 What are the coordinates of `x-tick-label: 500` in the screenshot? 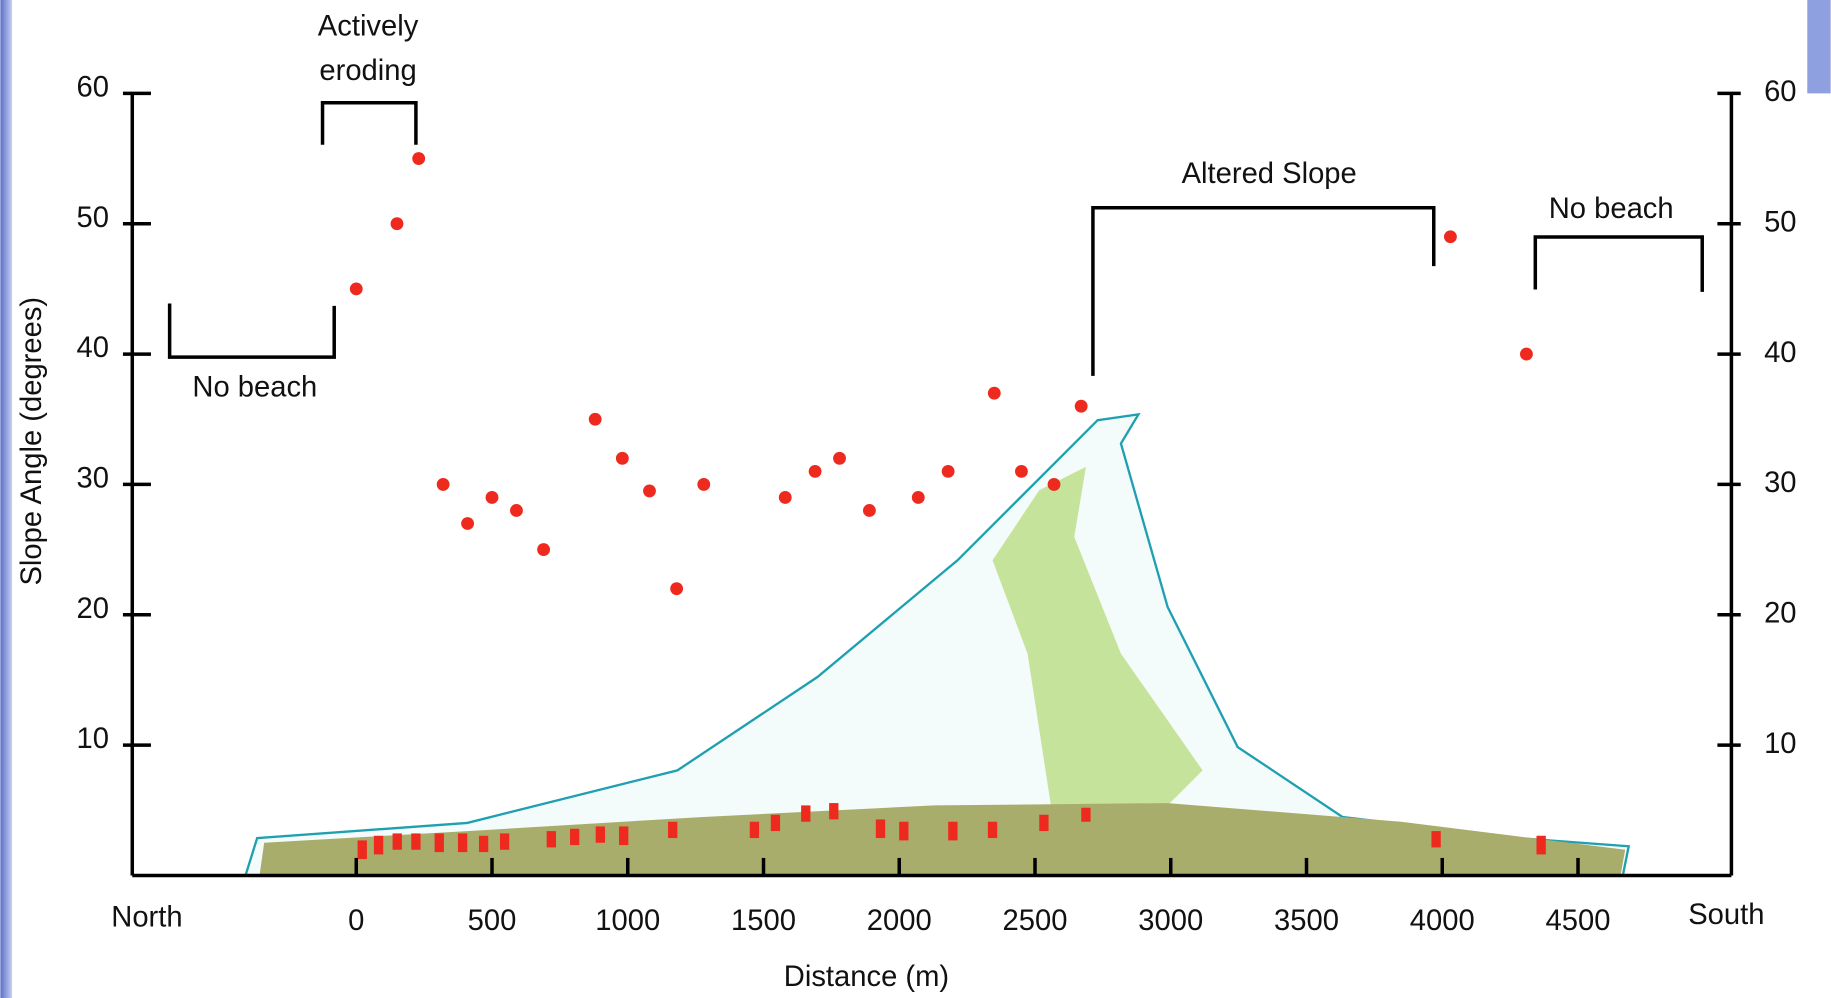 It's located at (492, 921).